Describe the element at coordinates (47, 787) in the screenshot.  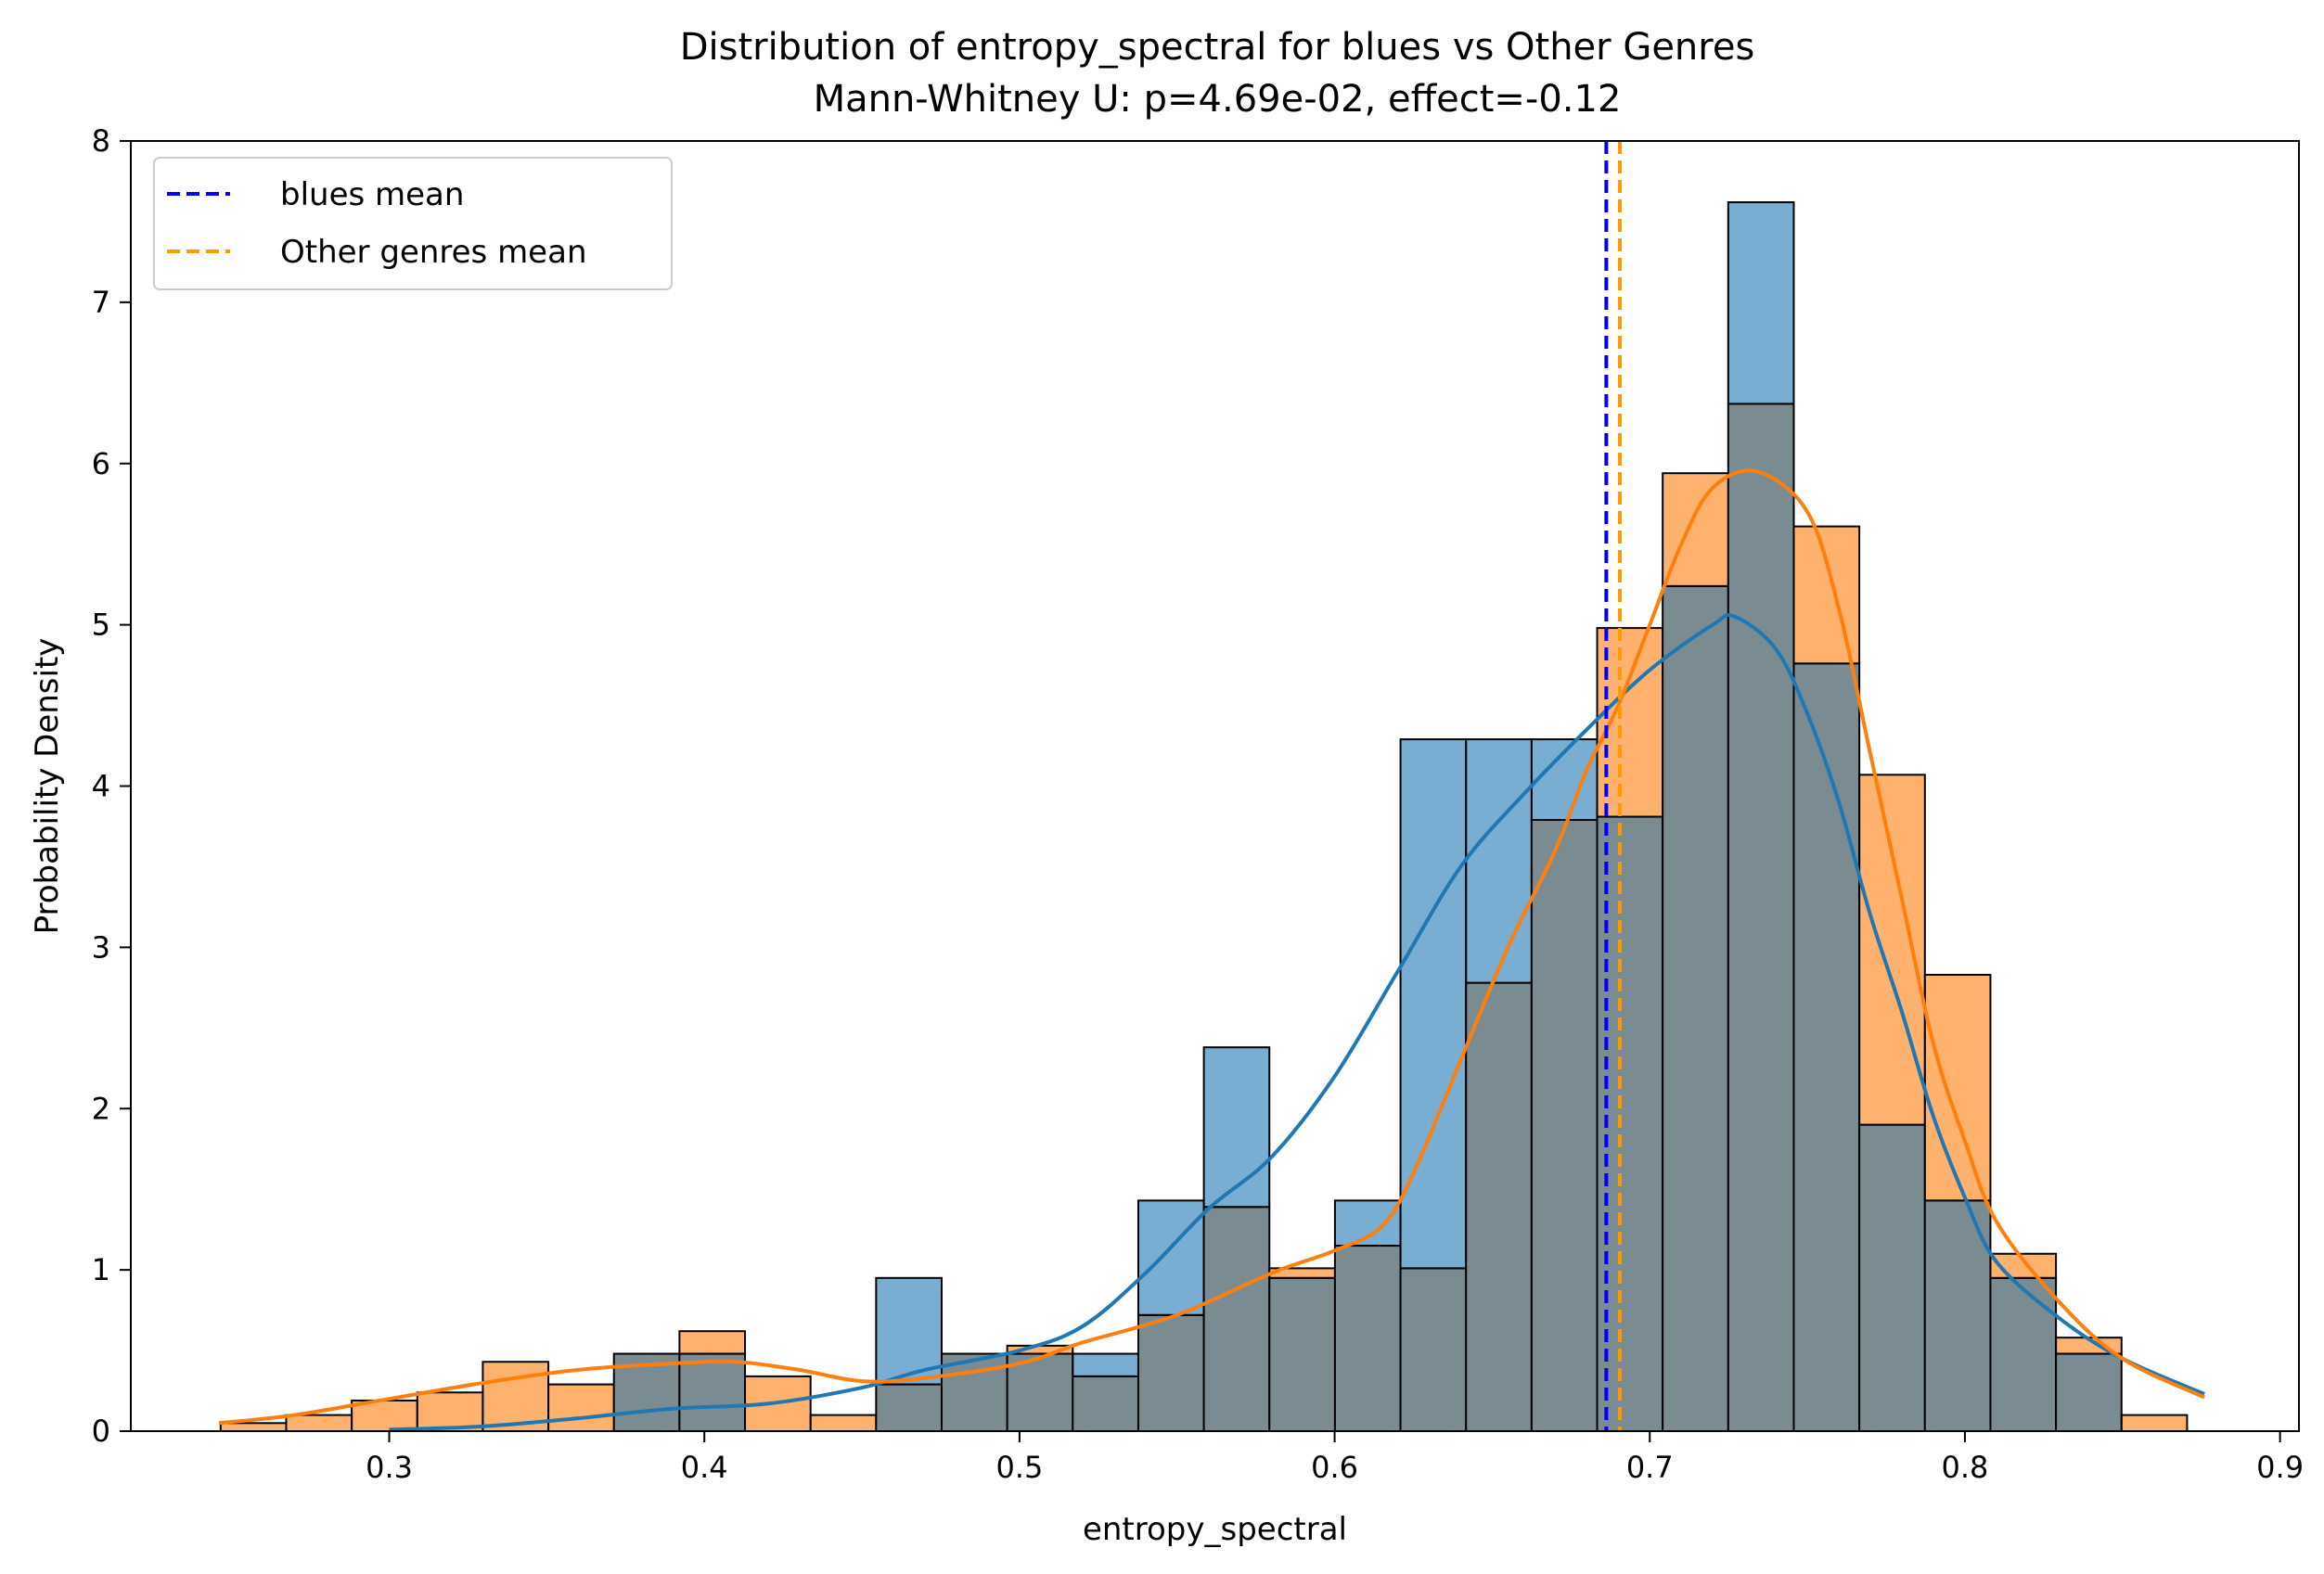
I see `y-axis-label: Probability Density` at that location.